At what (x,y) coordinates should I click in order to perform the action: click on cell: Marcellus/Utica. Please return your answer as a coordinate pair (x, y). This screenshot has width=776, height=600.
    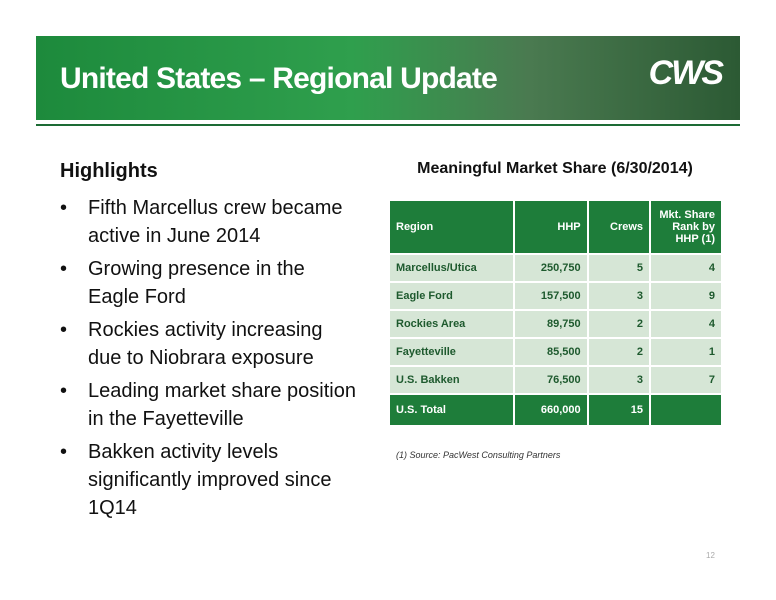
    Looking at the image, I should click on (451, 268).